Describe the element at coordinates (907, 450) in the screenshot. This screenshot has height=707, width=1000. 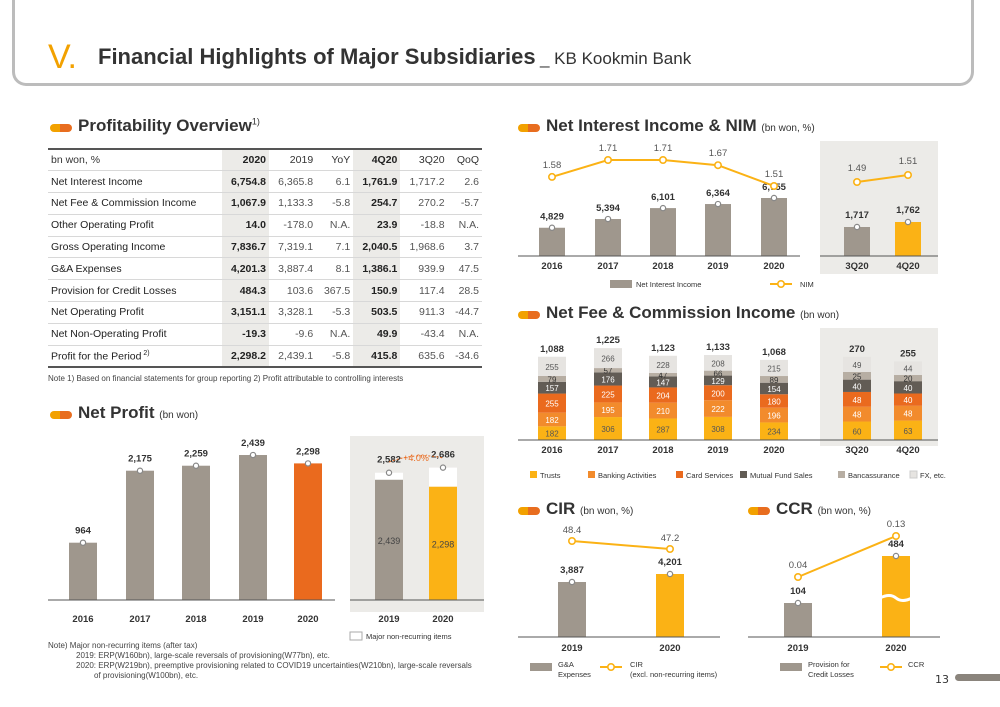
I see `fee-category-label: 4Q20` at that location.